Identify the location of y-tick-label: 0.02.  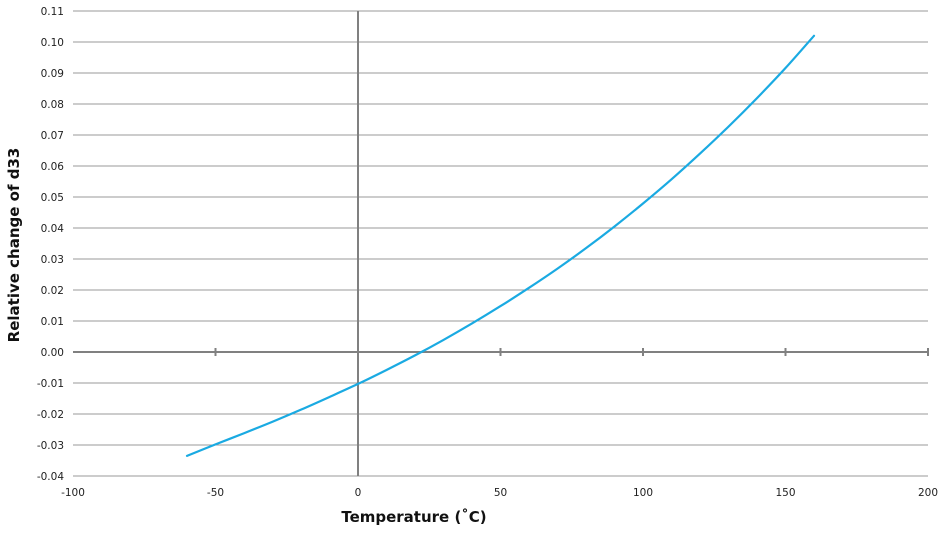
(52, 291).